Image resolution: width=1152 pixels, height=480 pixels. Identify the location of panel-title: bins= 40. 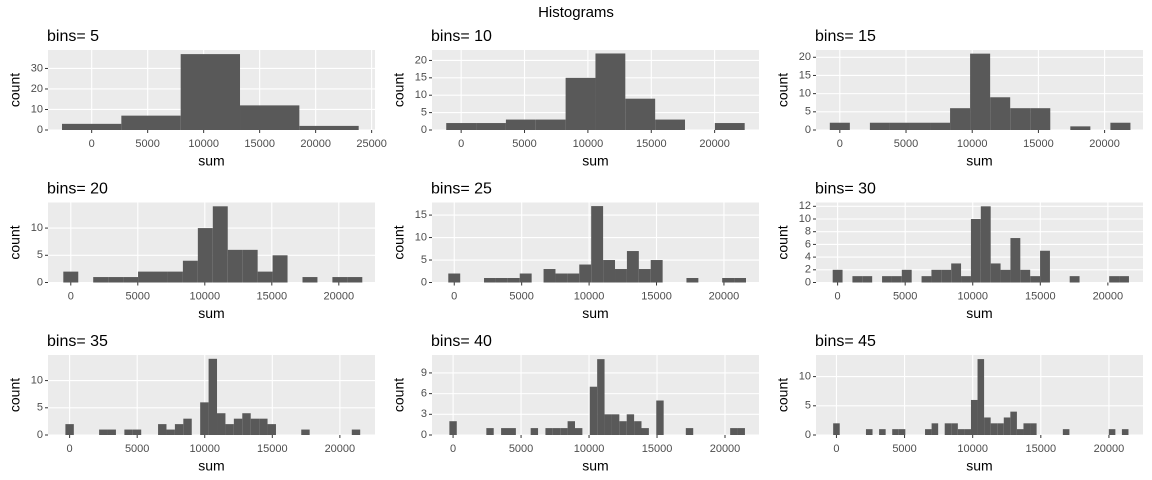
(461, 341).